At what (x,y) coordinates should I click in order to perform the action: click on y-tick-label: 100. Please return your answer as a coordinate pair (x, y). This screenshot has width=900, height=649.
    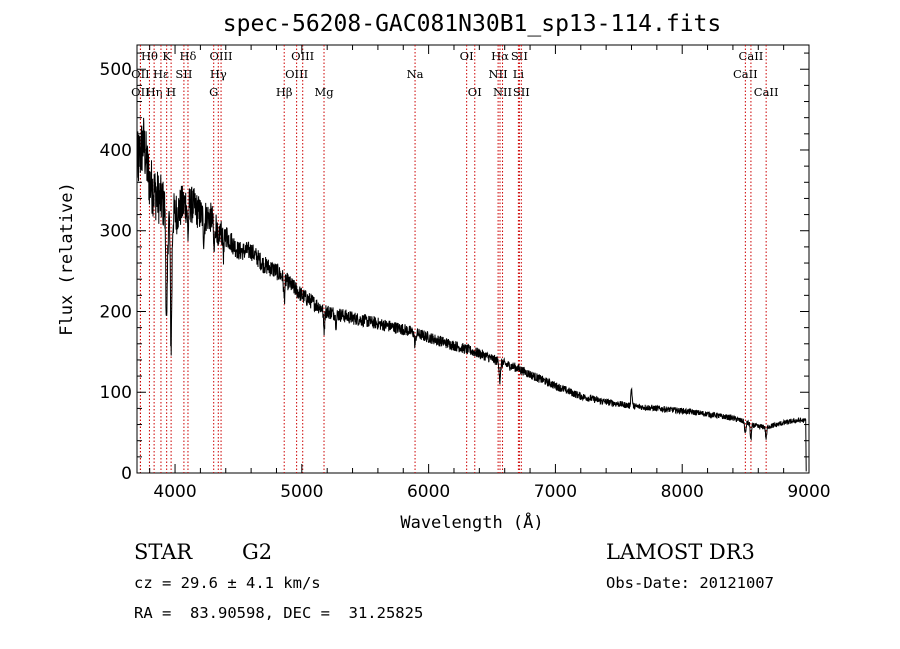
    Looking at the image, I should click on (116, 393).